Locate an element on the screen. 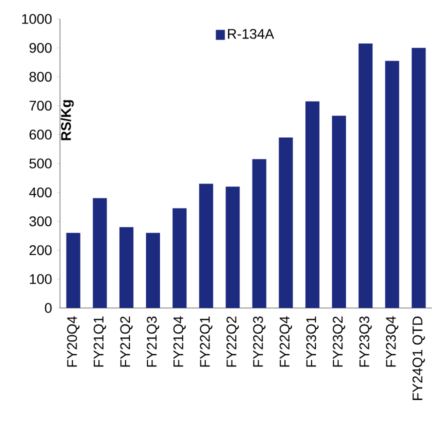 Image resolution: width=437 pixels, height=443 pixels. y-tick-label: 800 is located at coordinates (40, 77).